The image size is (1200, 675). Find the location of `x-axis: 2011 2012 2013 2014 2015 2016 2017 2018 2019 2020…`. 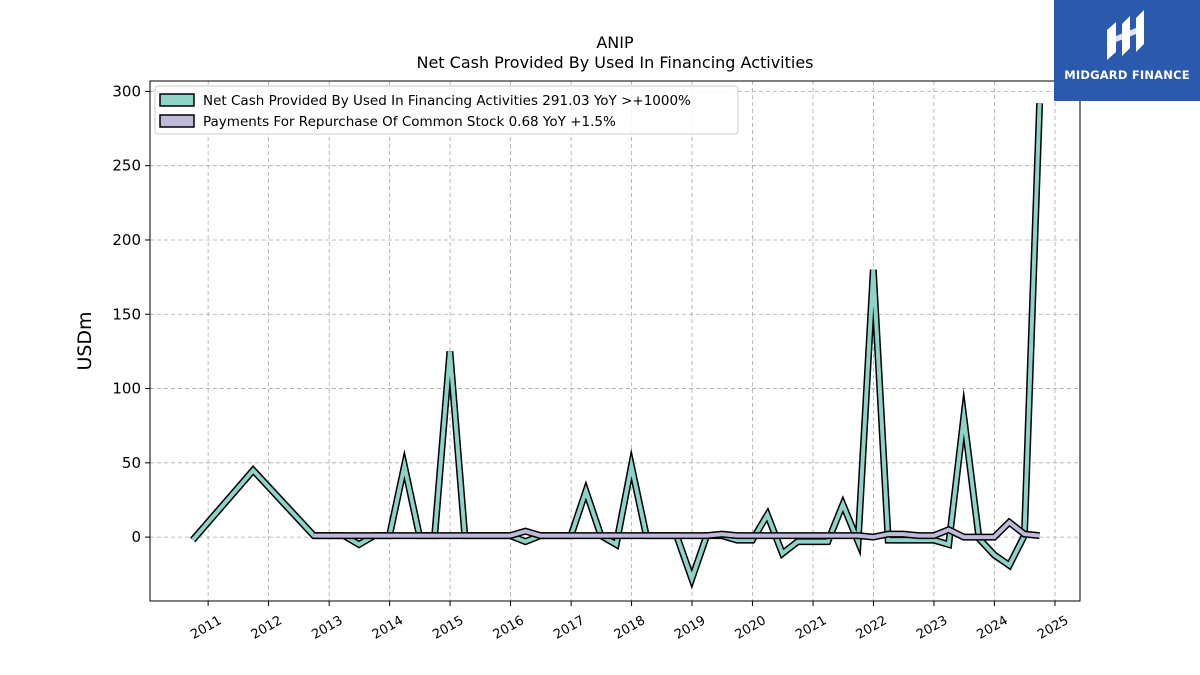

x-axis: 2011 2012 2013 2014 2015 2016 2017 2018 2019 2020… is located at coordinates (629, 622).